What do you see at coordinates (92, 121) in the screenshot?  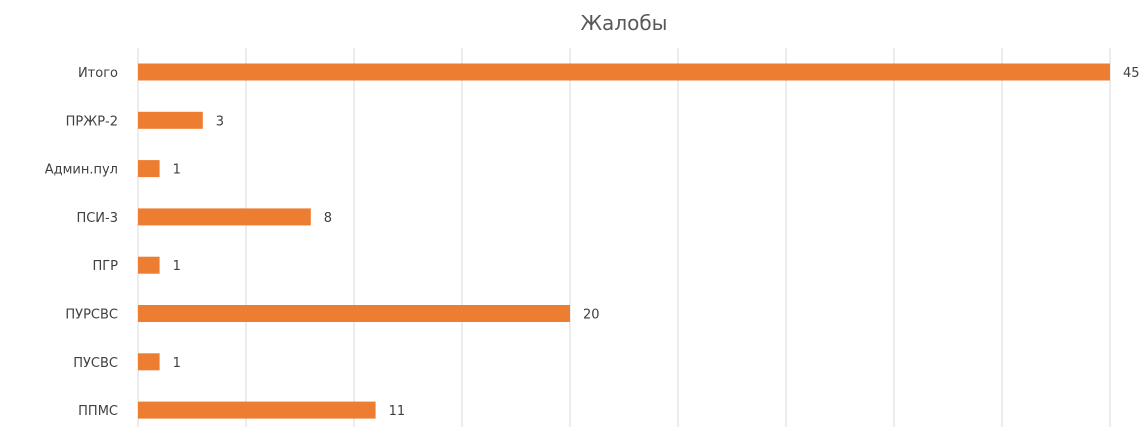 I see `category-label: ПРЖР-2` at bounding box center [92, 121].